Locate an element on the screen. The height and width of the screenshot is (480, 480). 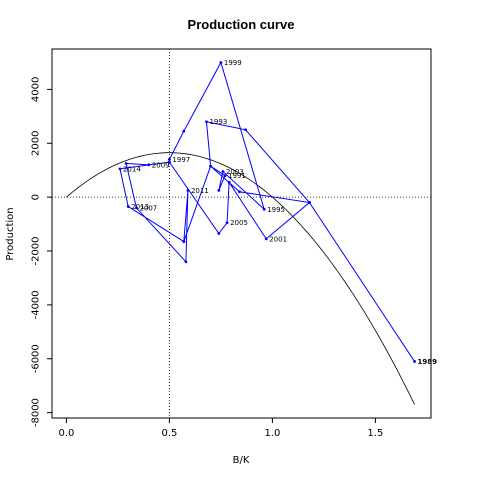
y-tick-label: -6000 is located at coordinates (36, 358).